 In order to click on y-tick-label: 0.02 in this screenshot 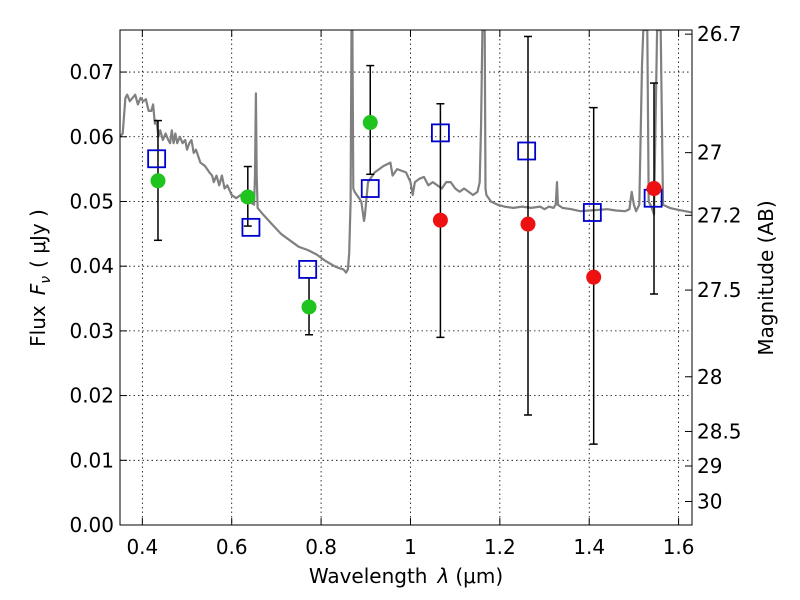, I will do `click(91, 396)`.